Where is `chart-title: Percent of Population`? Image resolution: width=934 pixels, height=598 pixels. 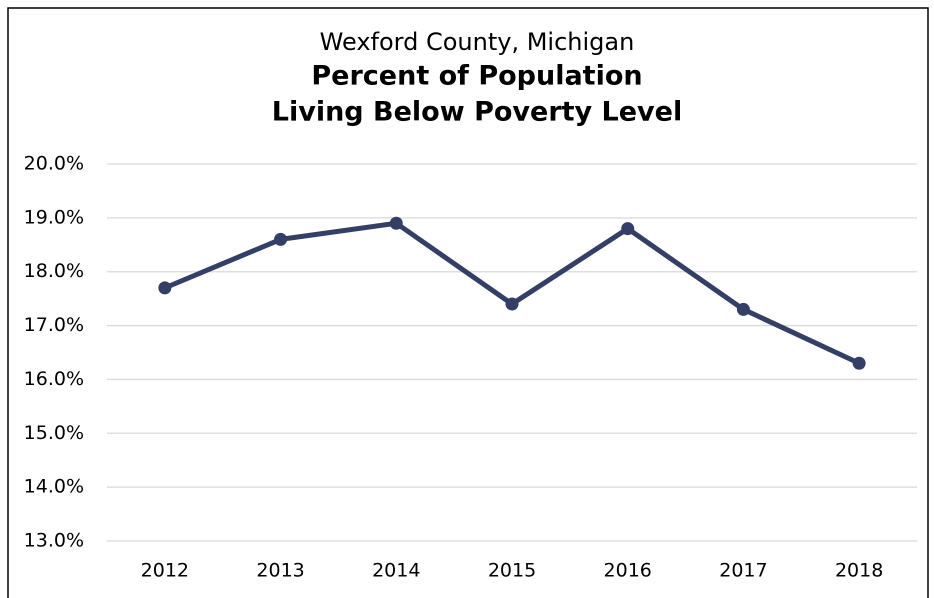
chart-title: Percent of Population is located at coordinates (476, 76).